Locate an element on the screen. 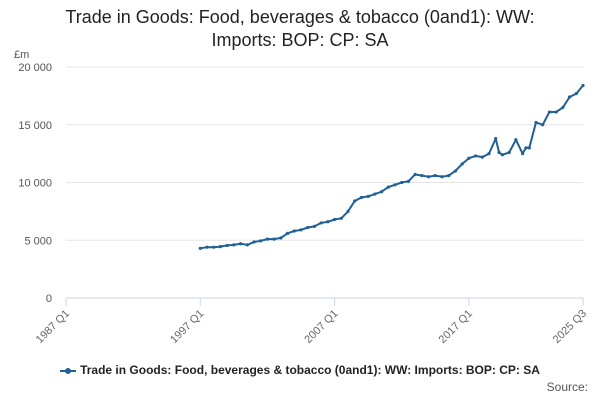 The image size is (600, 400). y-axis-ticks: 0 5 000 10 000 15 000 20 000 is located at coordinates (35, 183).